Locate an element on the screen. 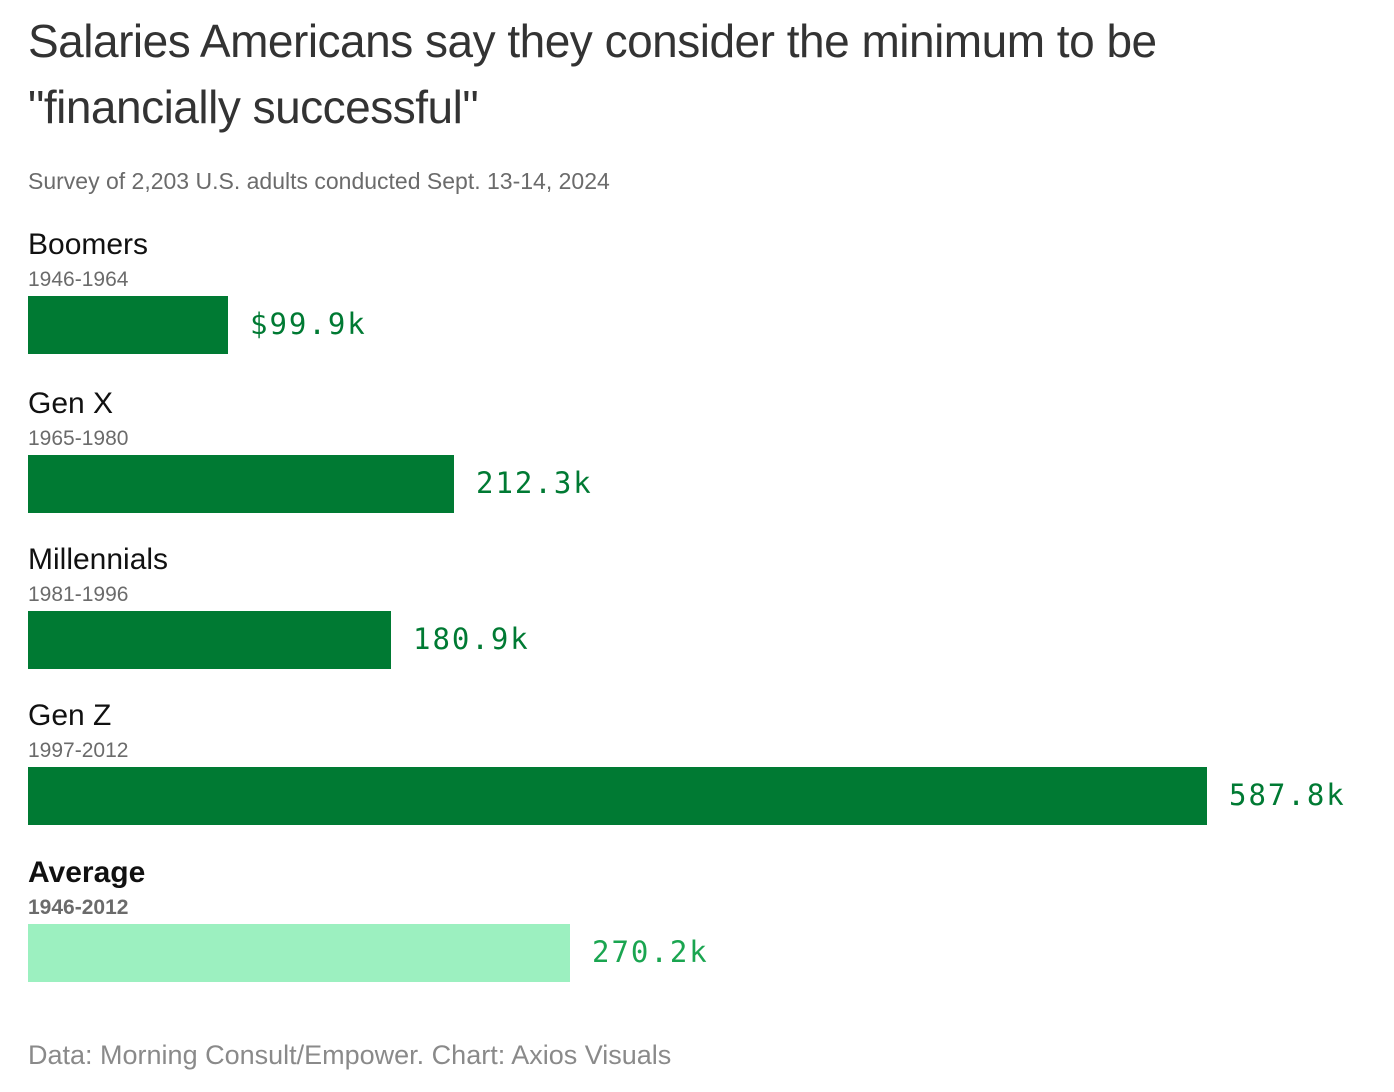 This screenshot has width=1394, height=1092. value-label: 270.2k is located at coordinates (650, 952).